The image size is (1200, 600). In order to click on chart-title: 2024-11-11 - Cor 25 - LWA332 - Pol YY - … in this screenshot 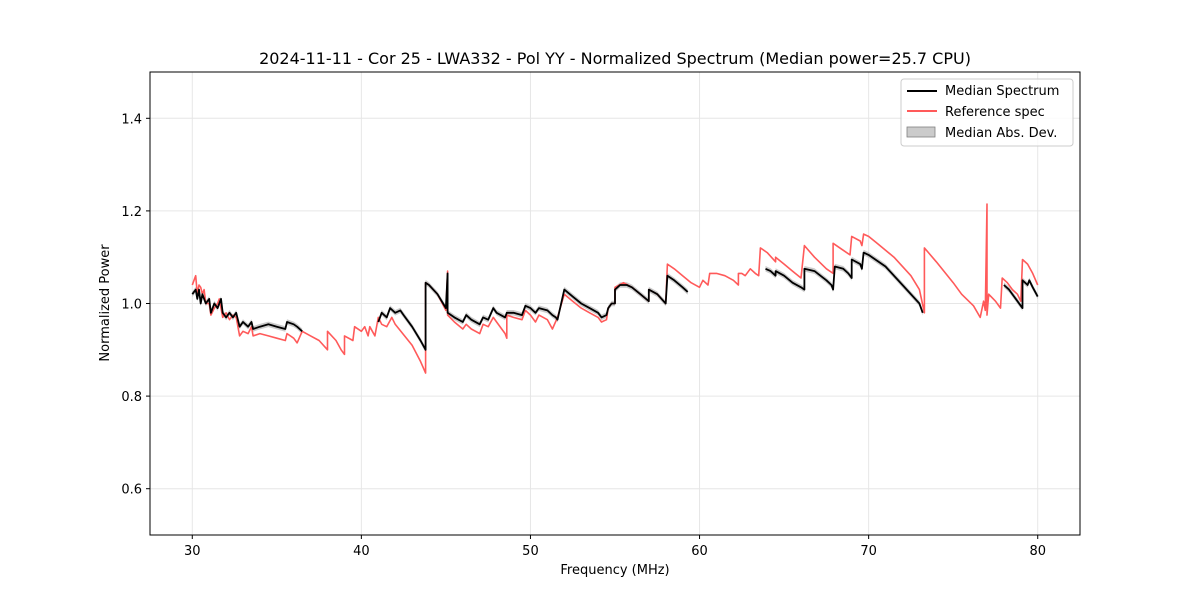, I will do `click(615, 58)`.